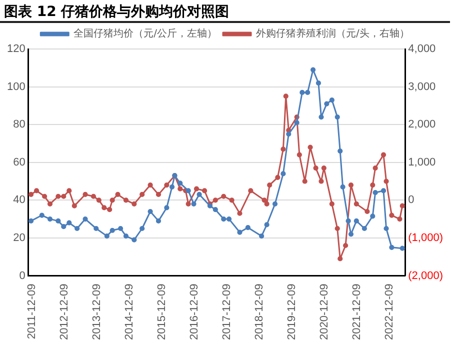 Image resolution: width=452 pixels, height=347 pixels. Describe the element at coordinates (390, 312) in the screenshot. I see `x-tick-label: 2022-12-09` at that location.